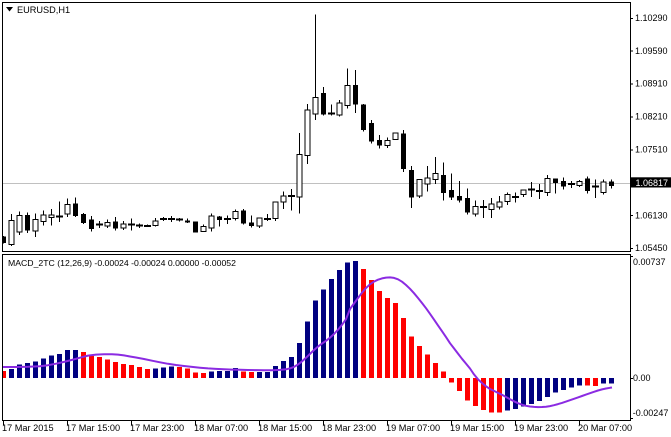 Image resolution: width=671 pixels, height=437 pixels. Describe the element at coordinates (651, 413) in the screenshot. I see `svg-text: -0.00247` at that location.